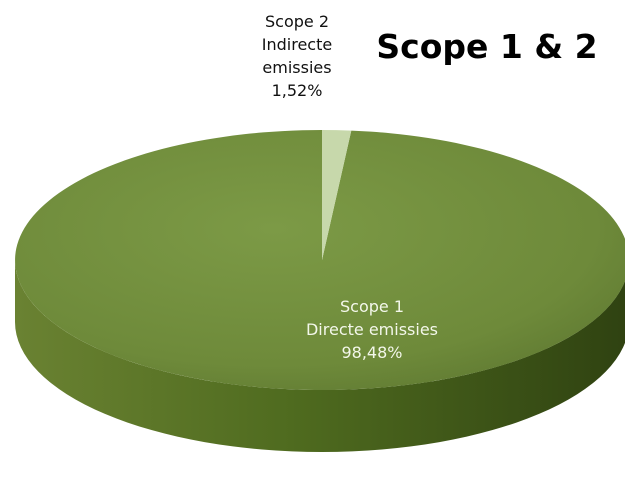  I want to click on slice-label-line: 1,52%, so click(297, 90).